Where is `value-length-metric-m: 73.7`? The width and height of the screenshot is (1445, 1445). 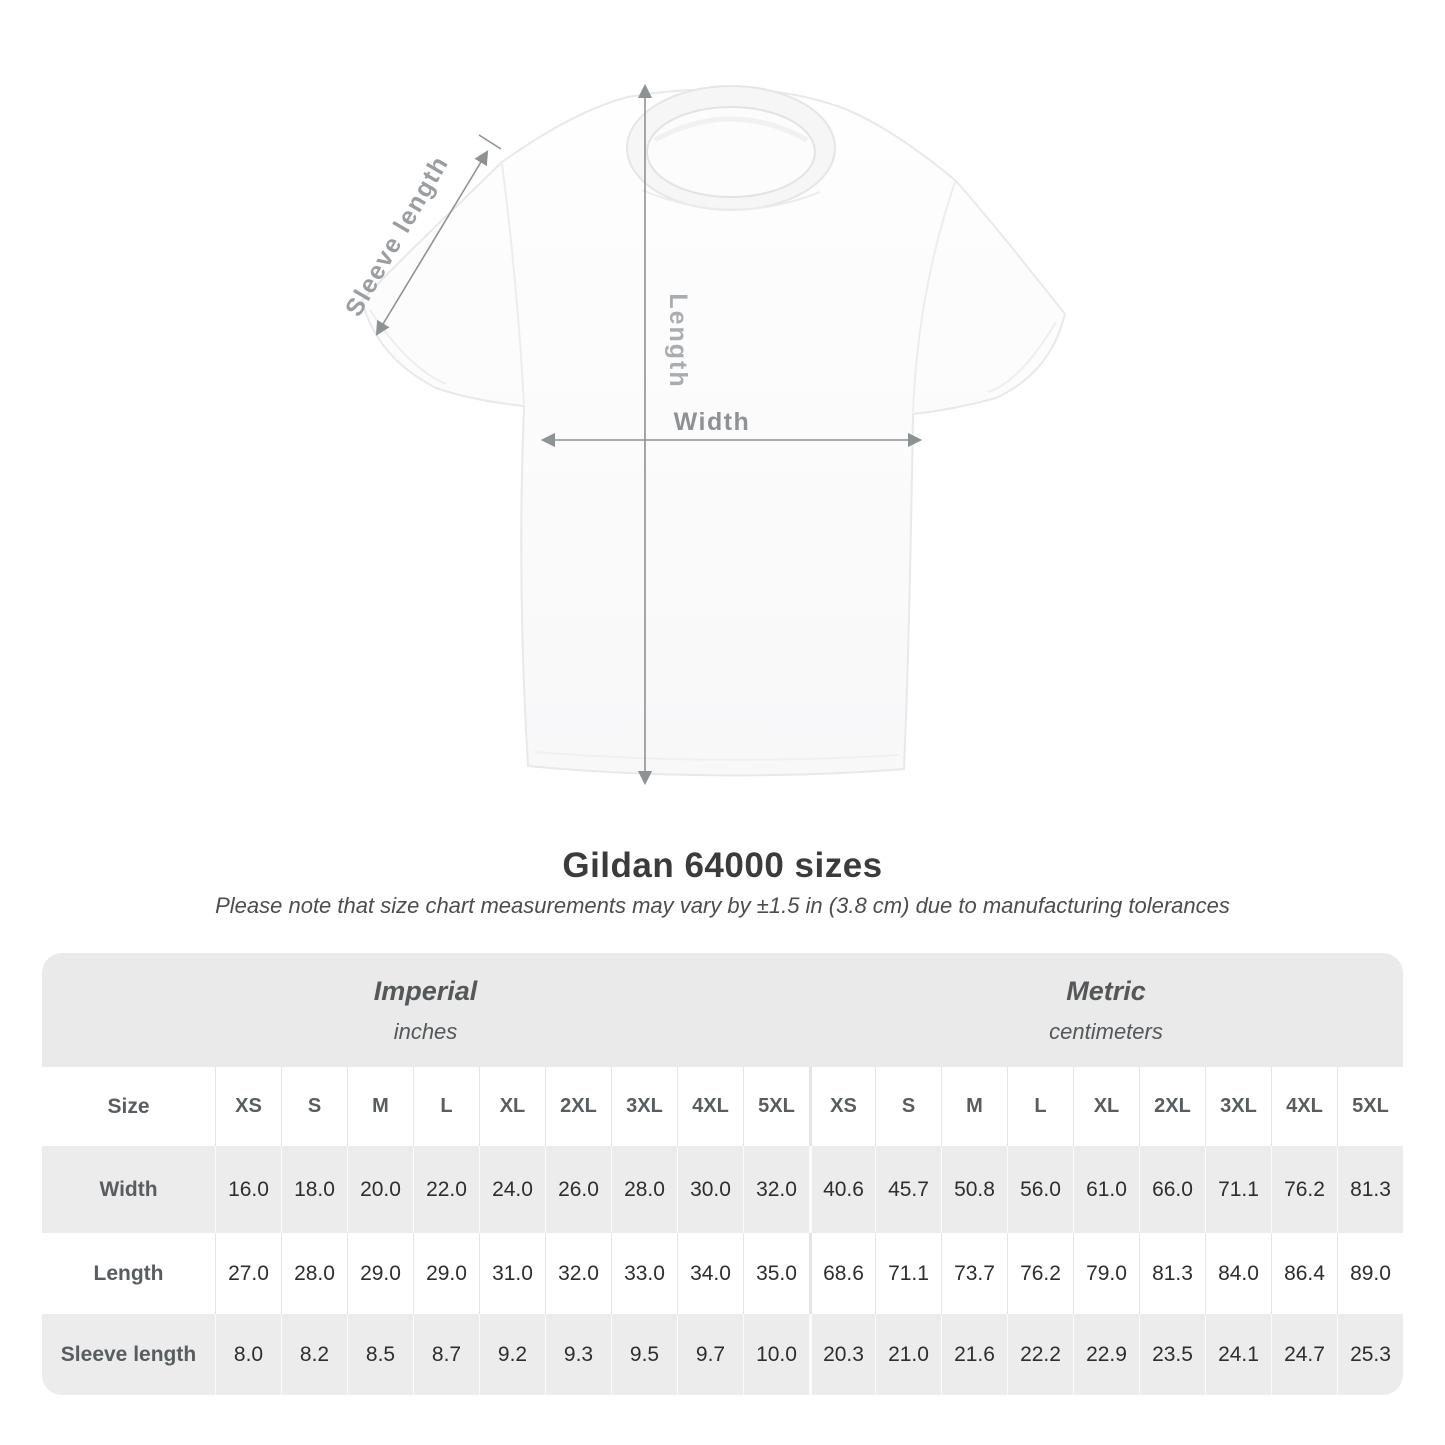
value-length-metric-m: 73.7 is located at coordinates (974, 1273).